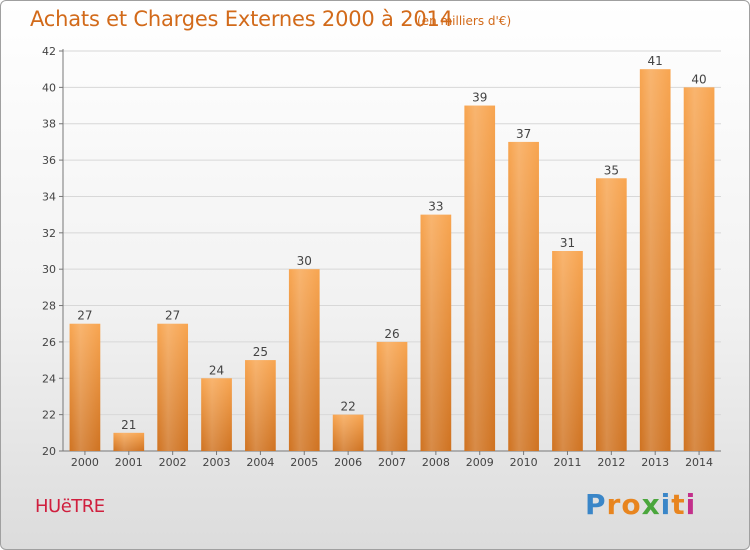 The width and height of the screenshot is (750, 550). Describe the element at coordinates (304, 462) in the screenshot. I see `x-tick-label: 2005` at that location.